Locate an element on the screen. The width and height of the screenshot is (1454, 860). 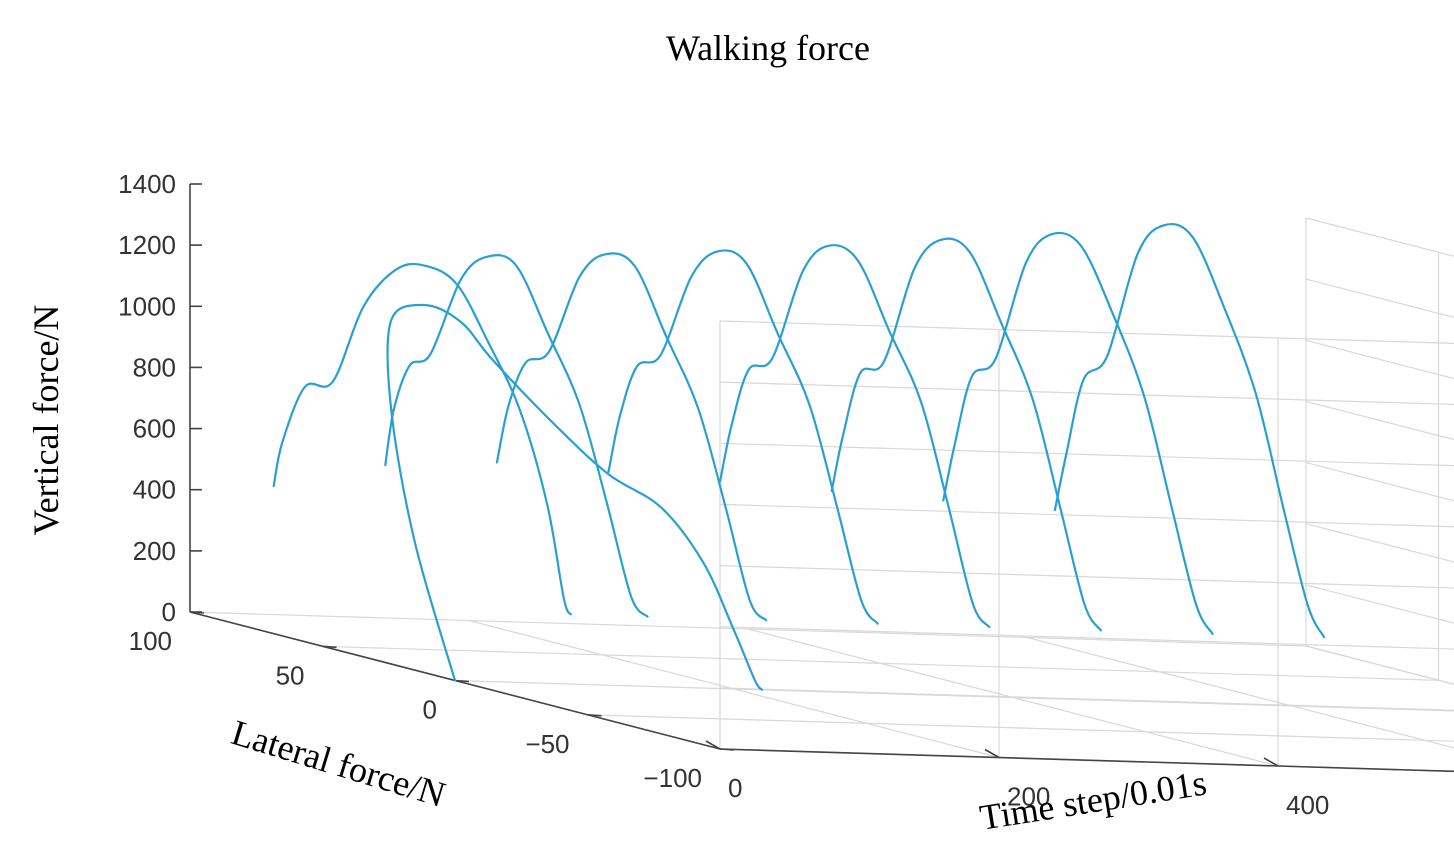
z-tick-label: 600 is located at coordinates (154, 429).